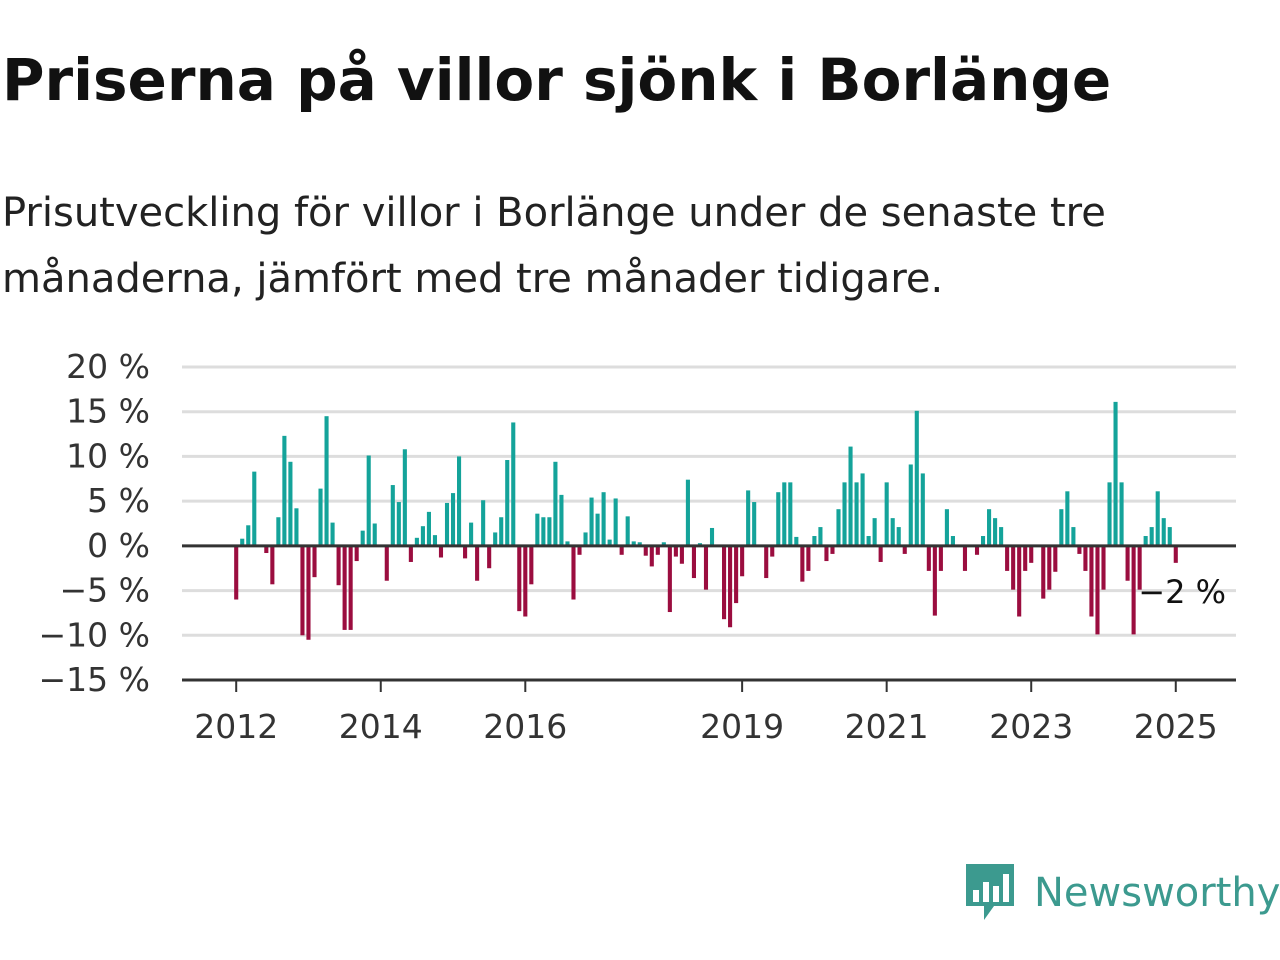 The image size is (1280, 960). I want to click on axes, so click(709, 618).